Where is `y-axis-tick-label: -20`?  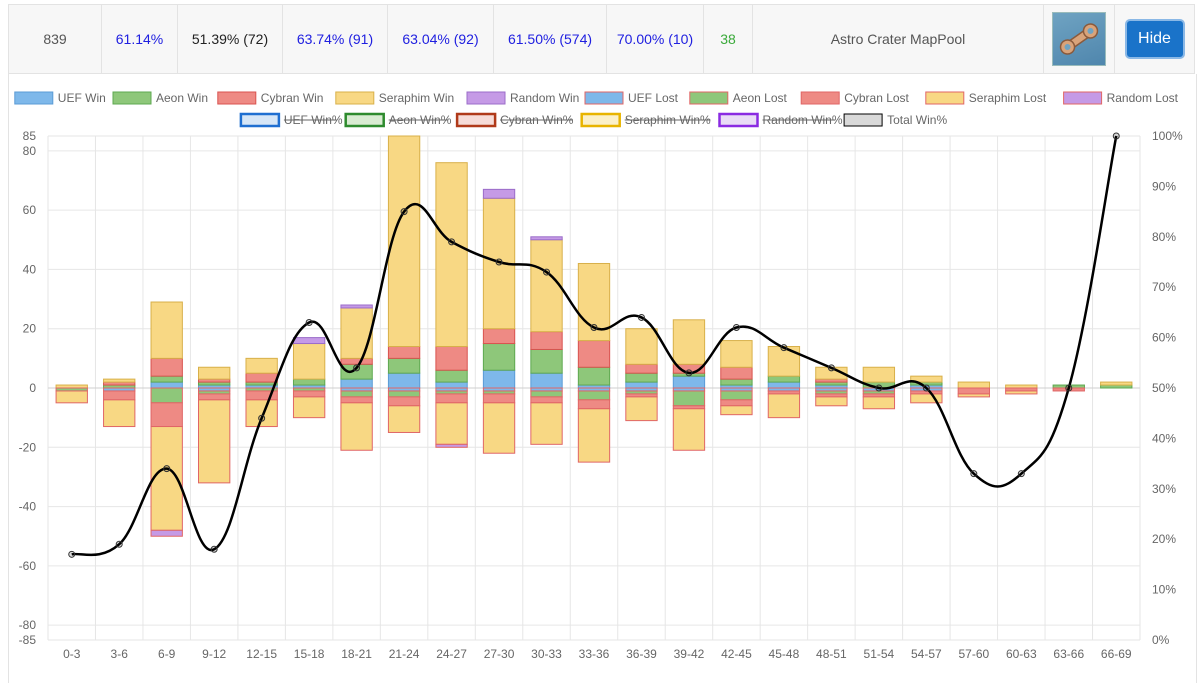
y-axis-tick-label: -20 is located at coordinates (28, 447).